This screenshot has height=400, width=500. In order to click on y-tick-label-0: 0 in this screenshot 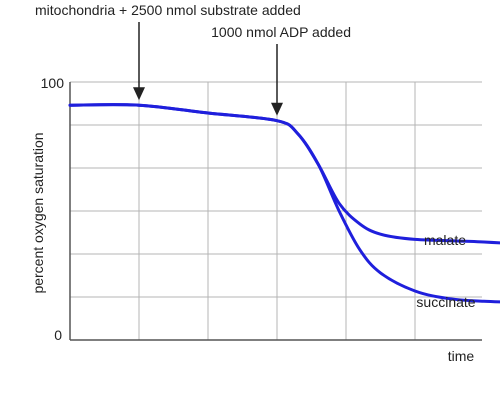, I will do `click(58, 335)`.